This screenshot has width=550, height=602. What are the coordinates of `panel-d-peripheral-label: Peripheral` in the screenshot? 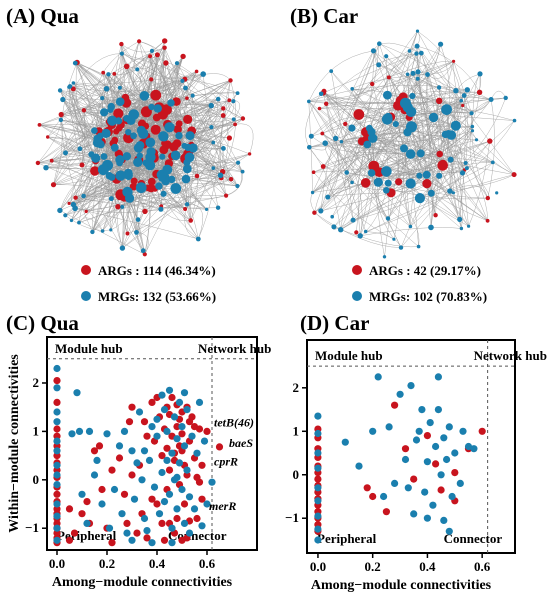 It's located at (347, 538).